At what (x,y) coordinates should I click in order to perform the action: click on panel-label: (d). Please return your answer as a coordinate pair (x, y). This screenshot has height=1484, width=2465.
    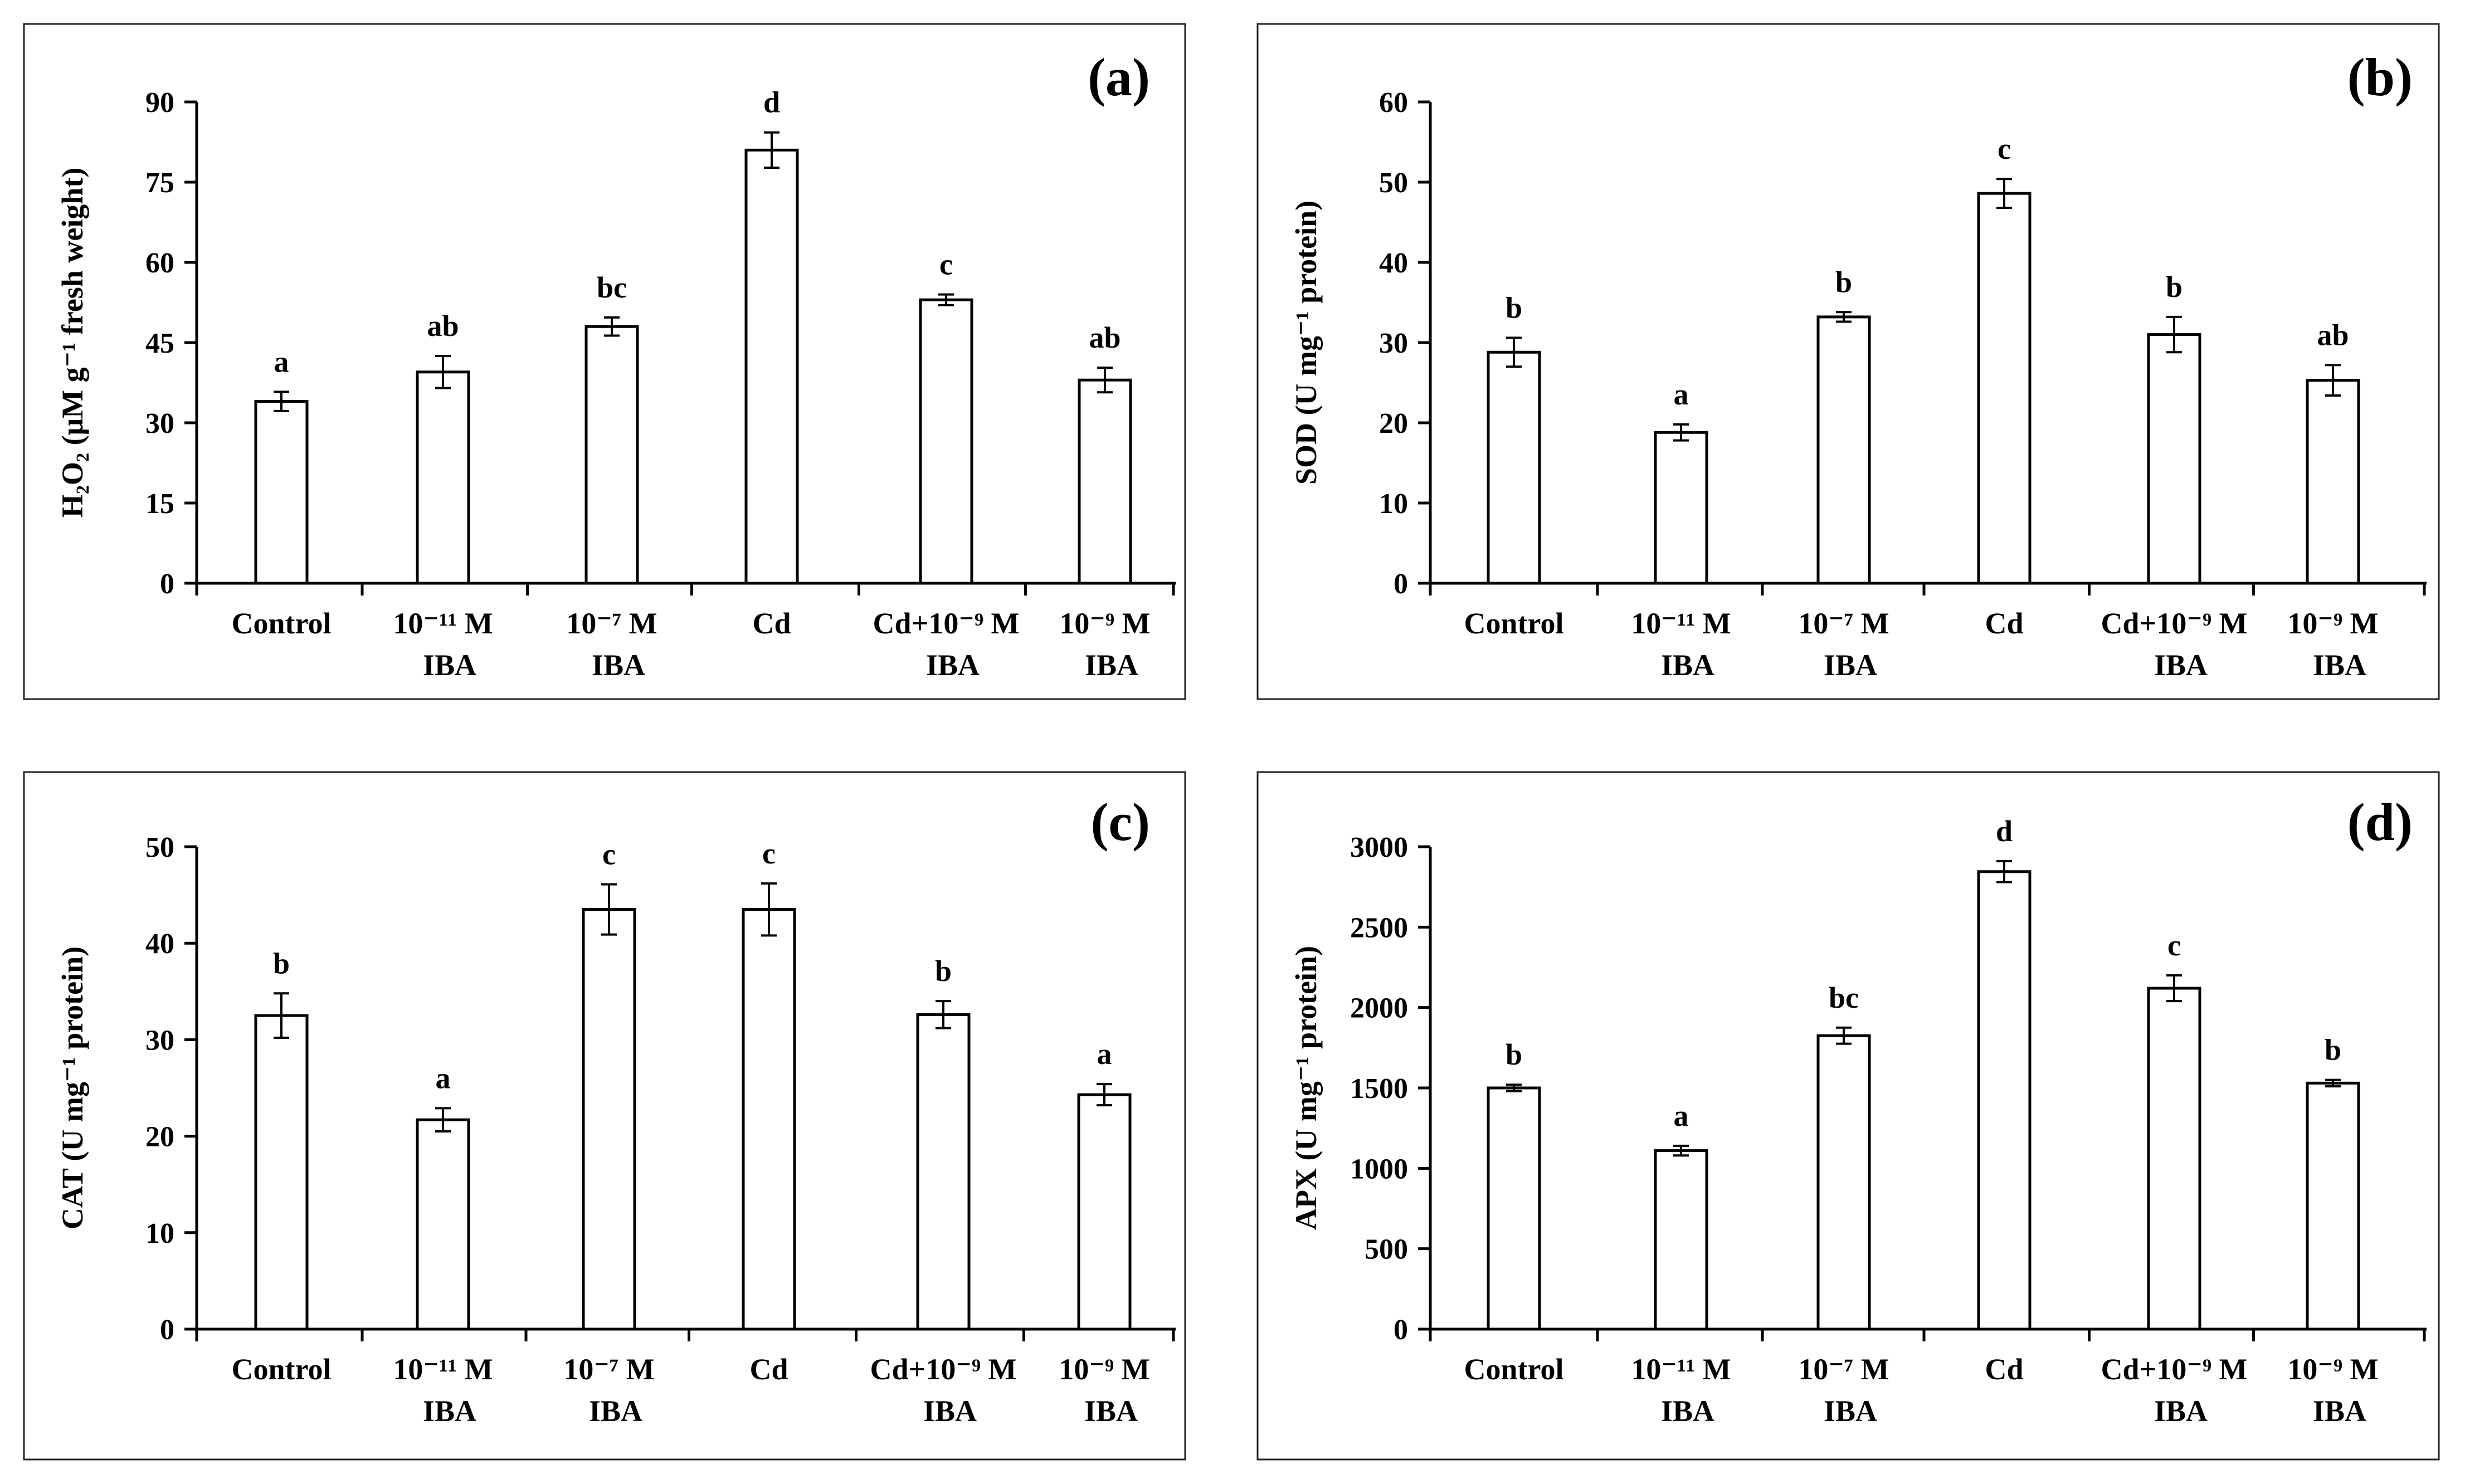
    Looking at the image, I should click on (2380, 822).